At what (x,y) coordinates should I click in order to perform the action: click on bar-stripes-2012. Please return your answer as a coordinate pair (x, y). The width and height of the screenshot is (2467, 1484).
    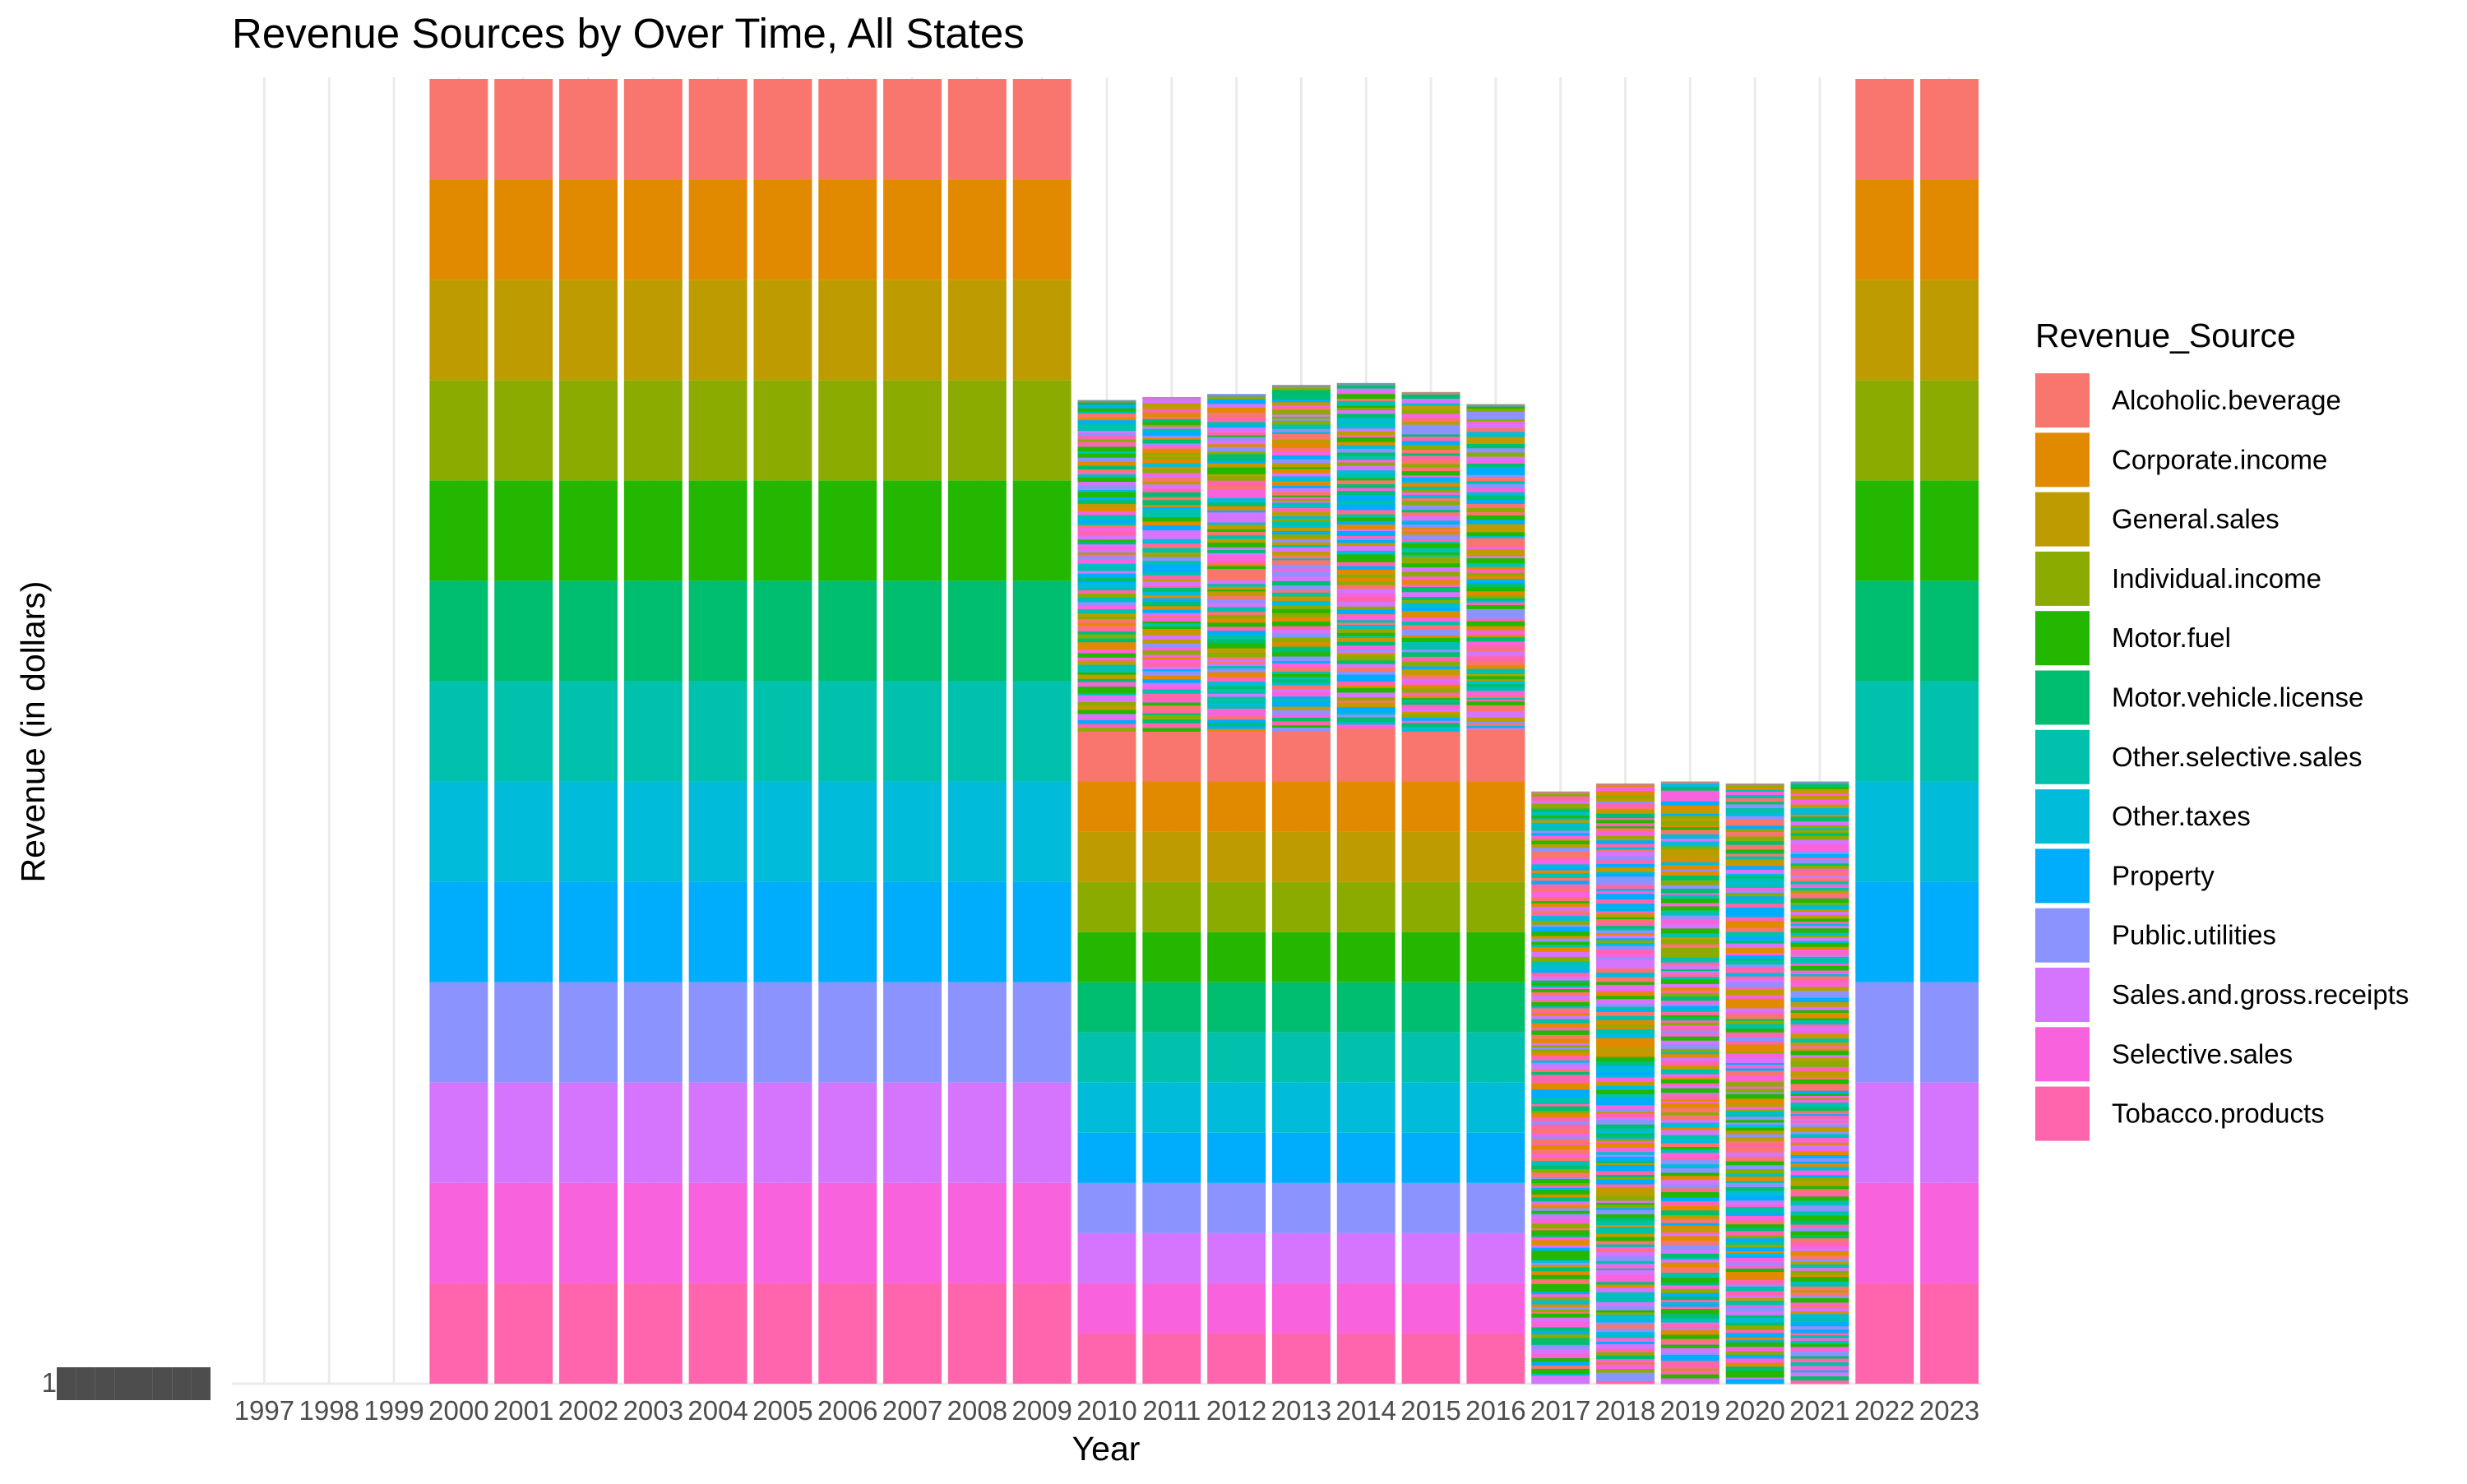
    Looking at the image, I should click on (1237, 563).